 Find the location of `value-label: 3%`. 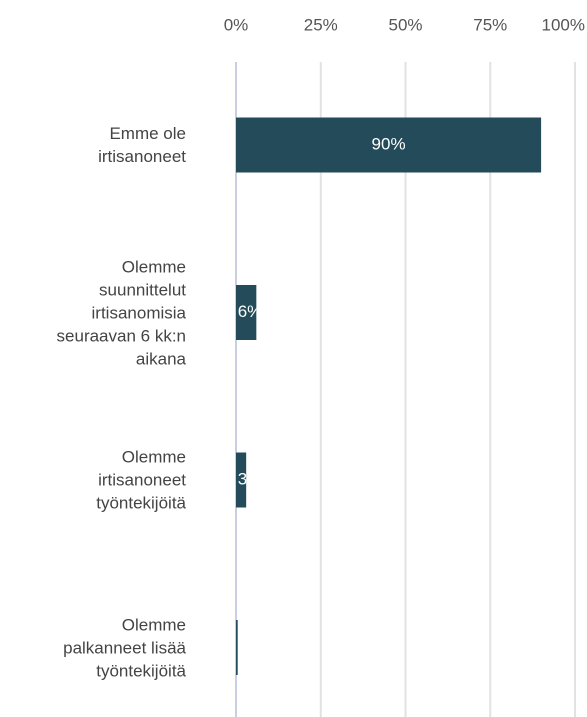

value-label: 3% is located at coordinates (250, 478).